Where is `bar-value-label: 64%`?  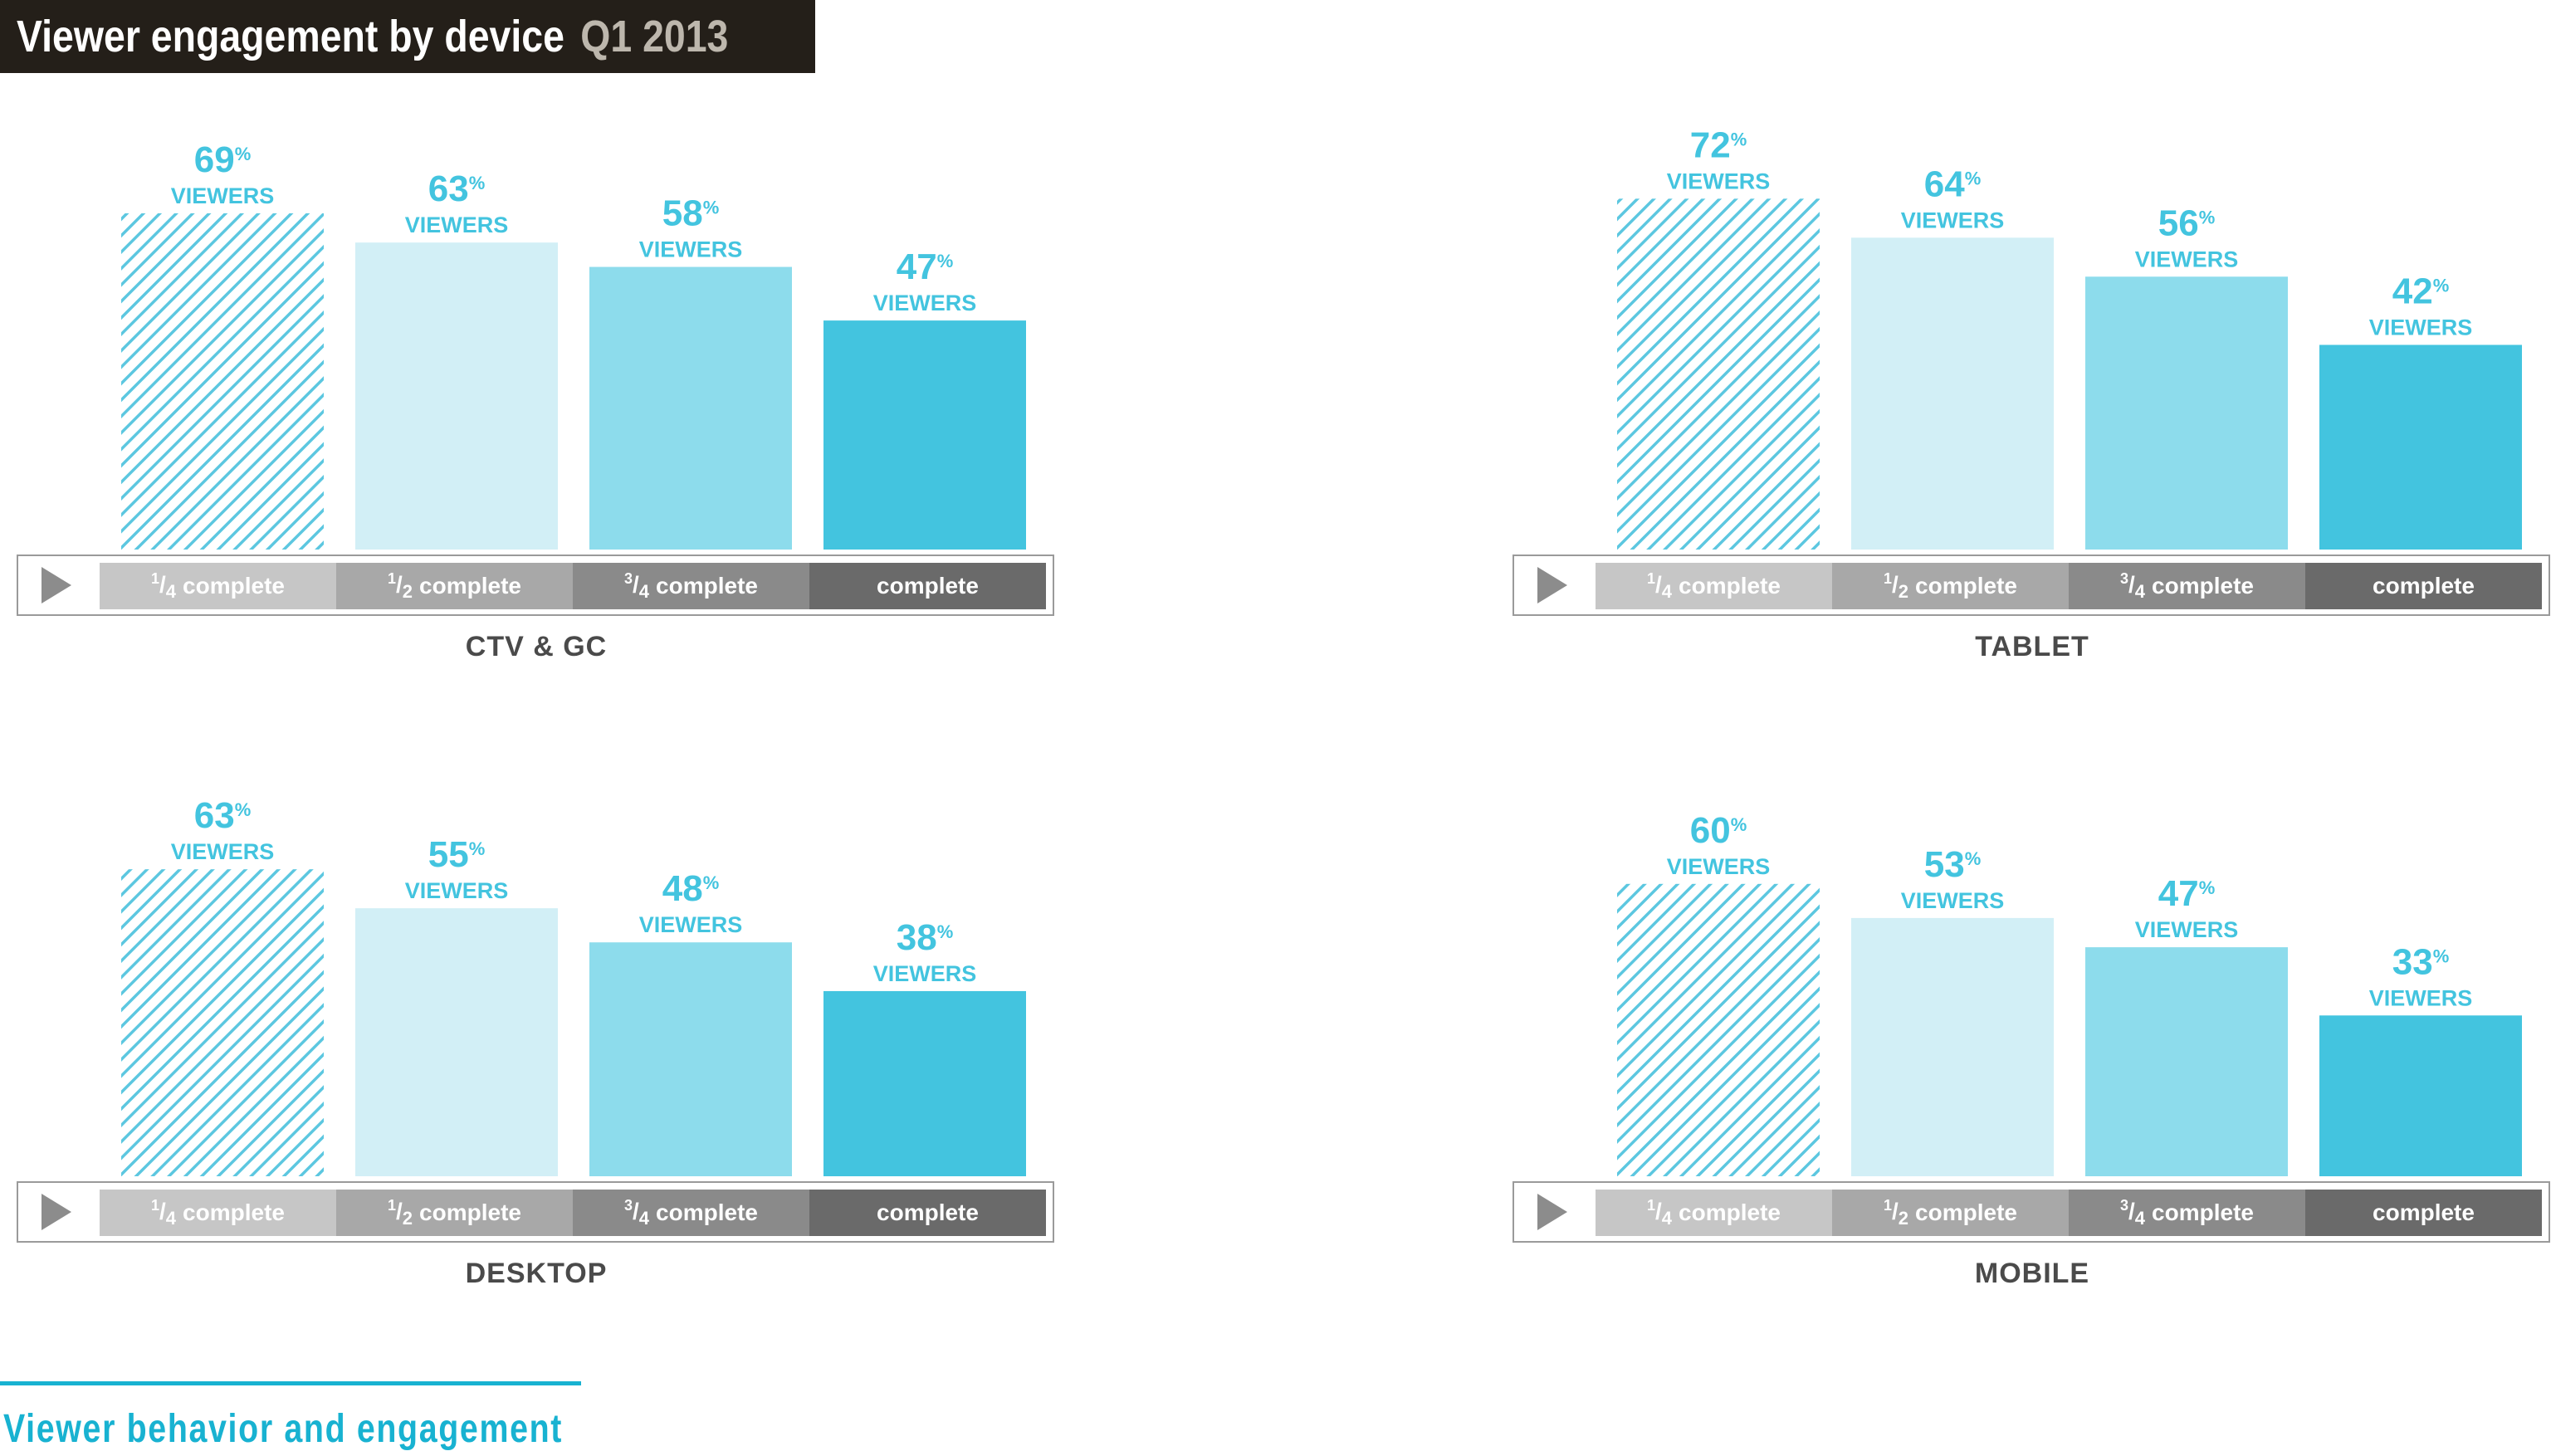
bar-value-label: 64% is located at coordinates (1953, 184).